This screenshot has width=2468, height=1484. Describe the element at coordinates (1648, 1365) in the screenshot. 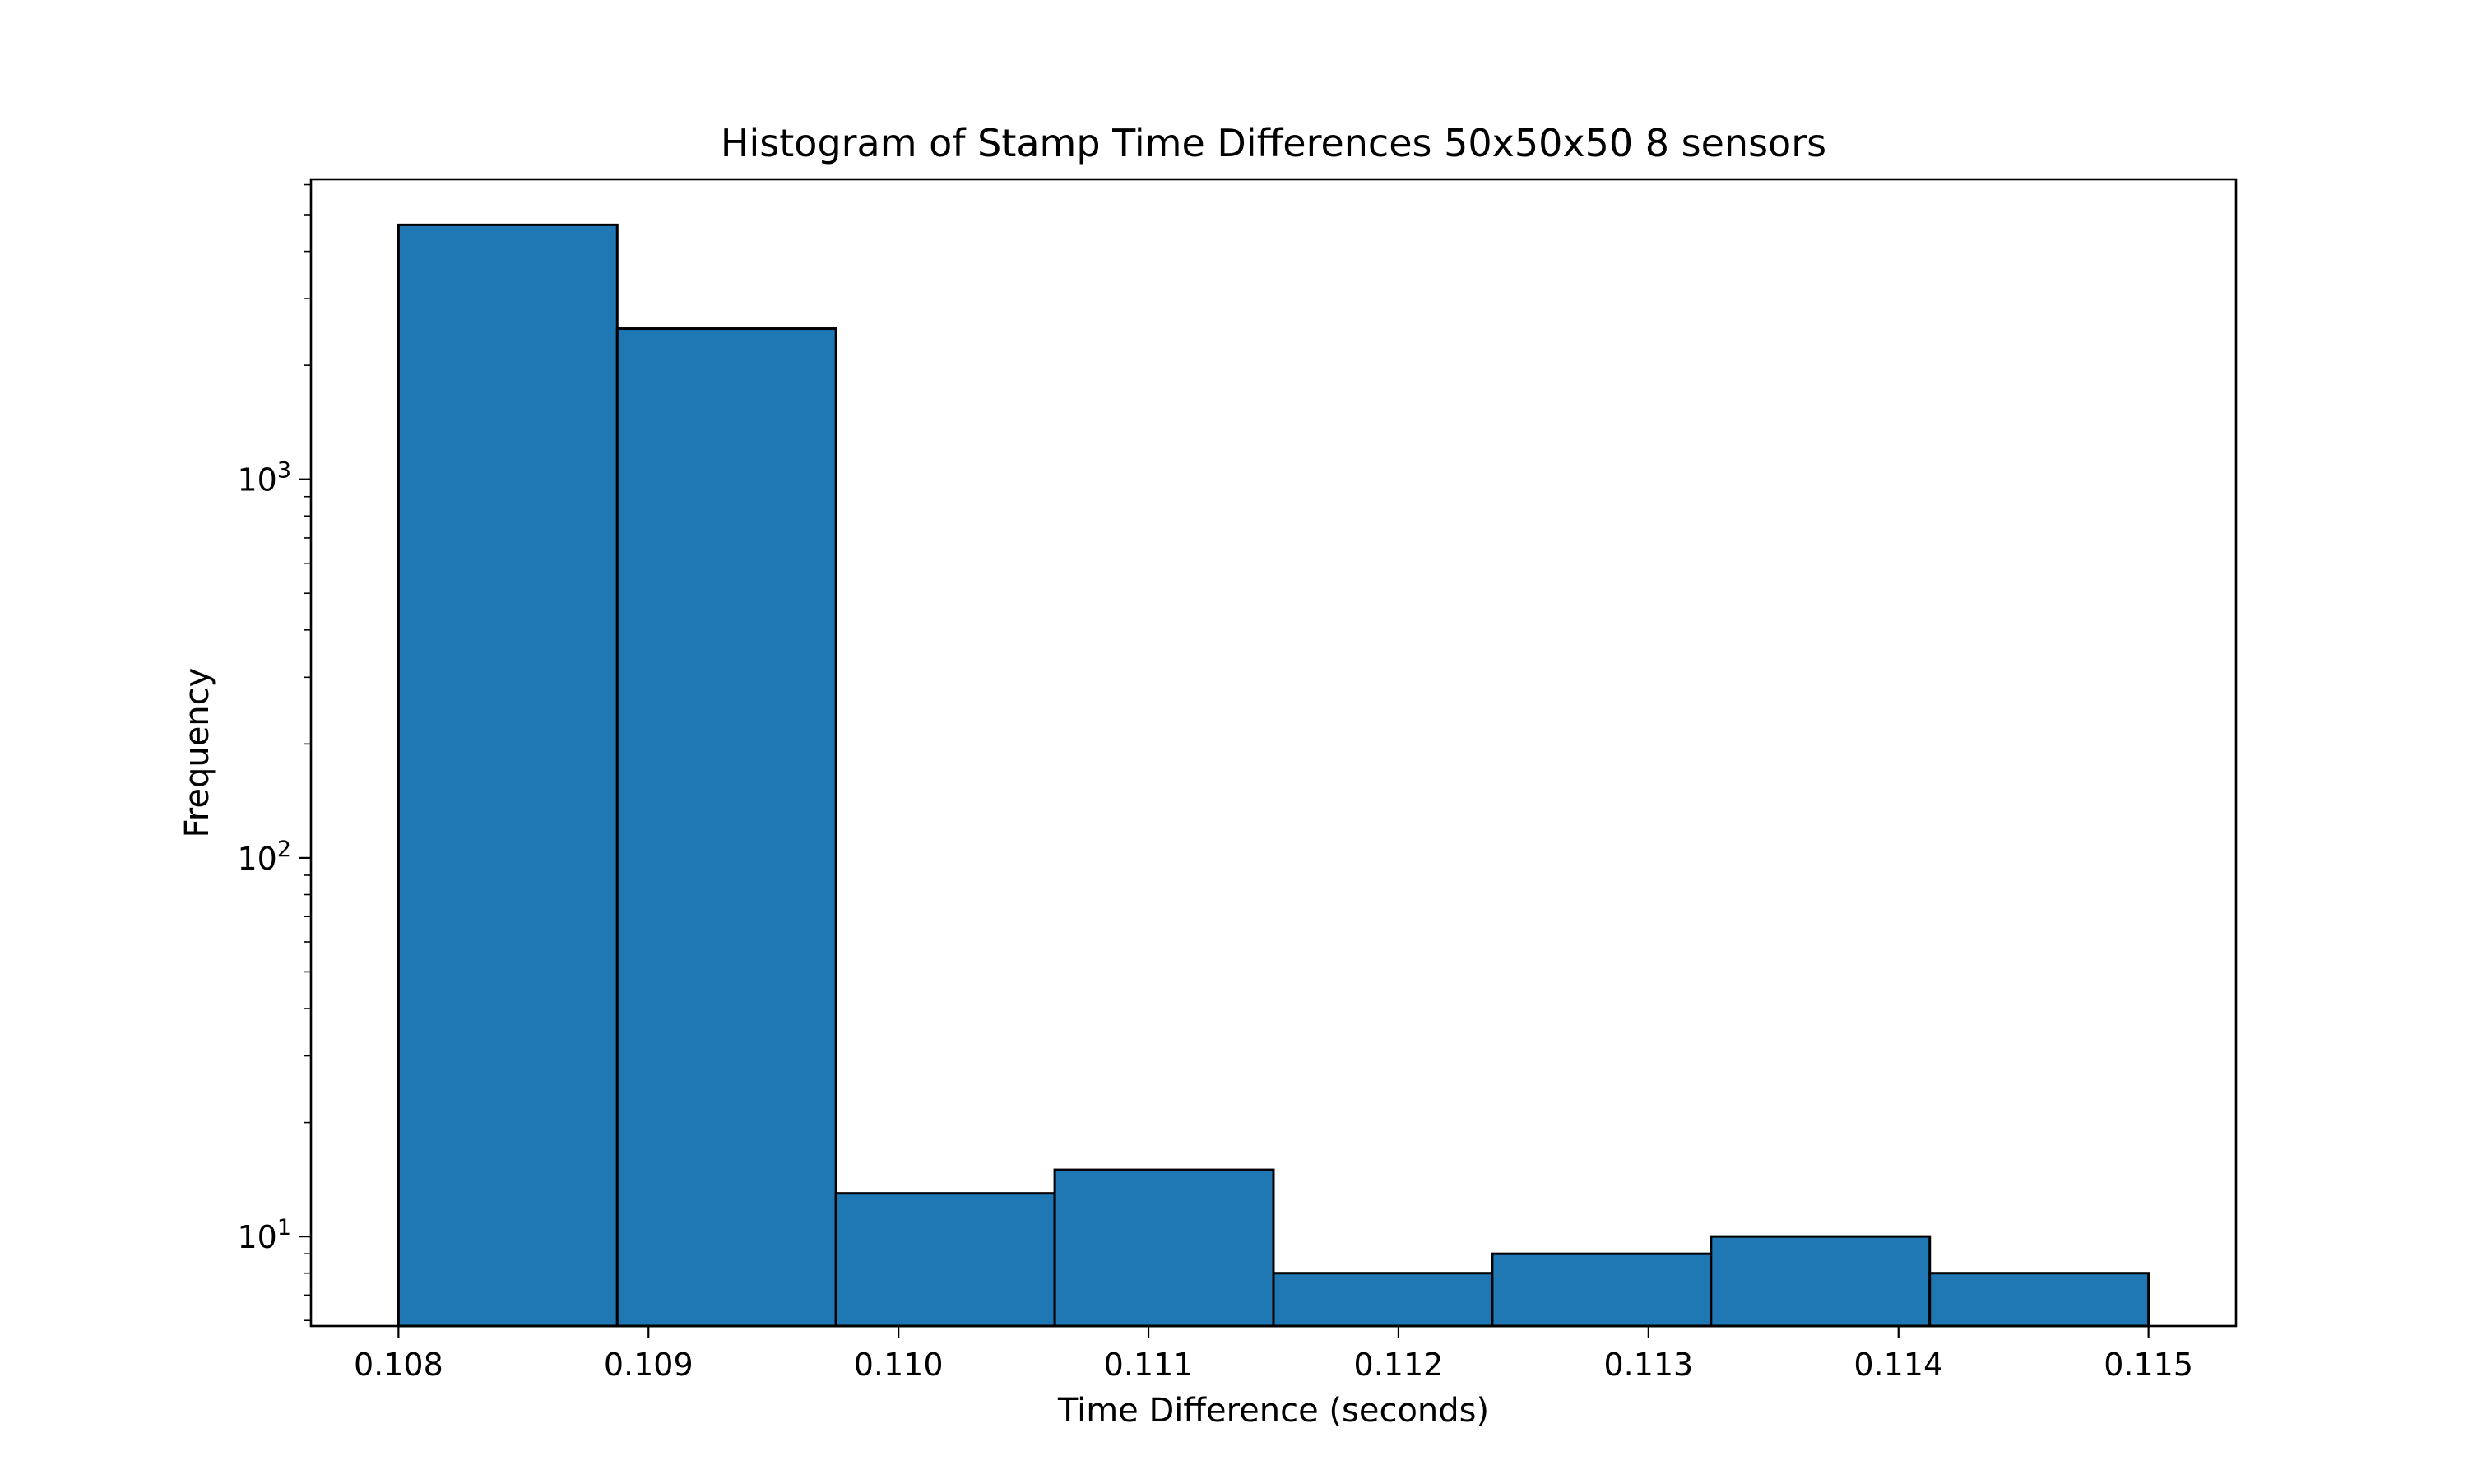

I see `x-tick-label: 0.113` at that location.